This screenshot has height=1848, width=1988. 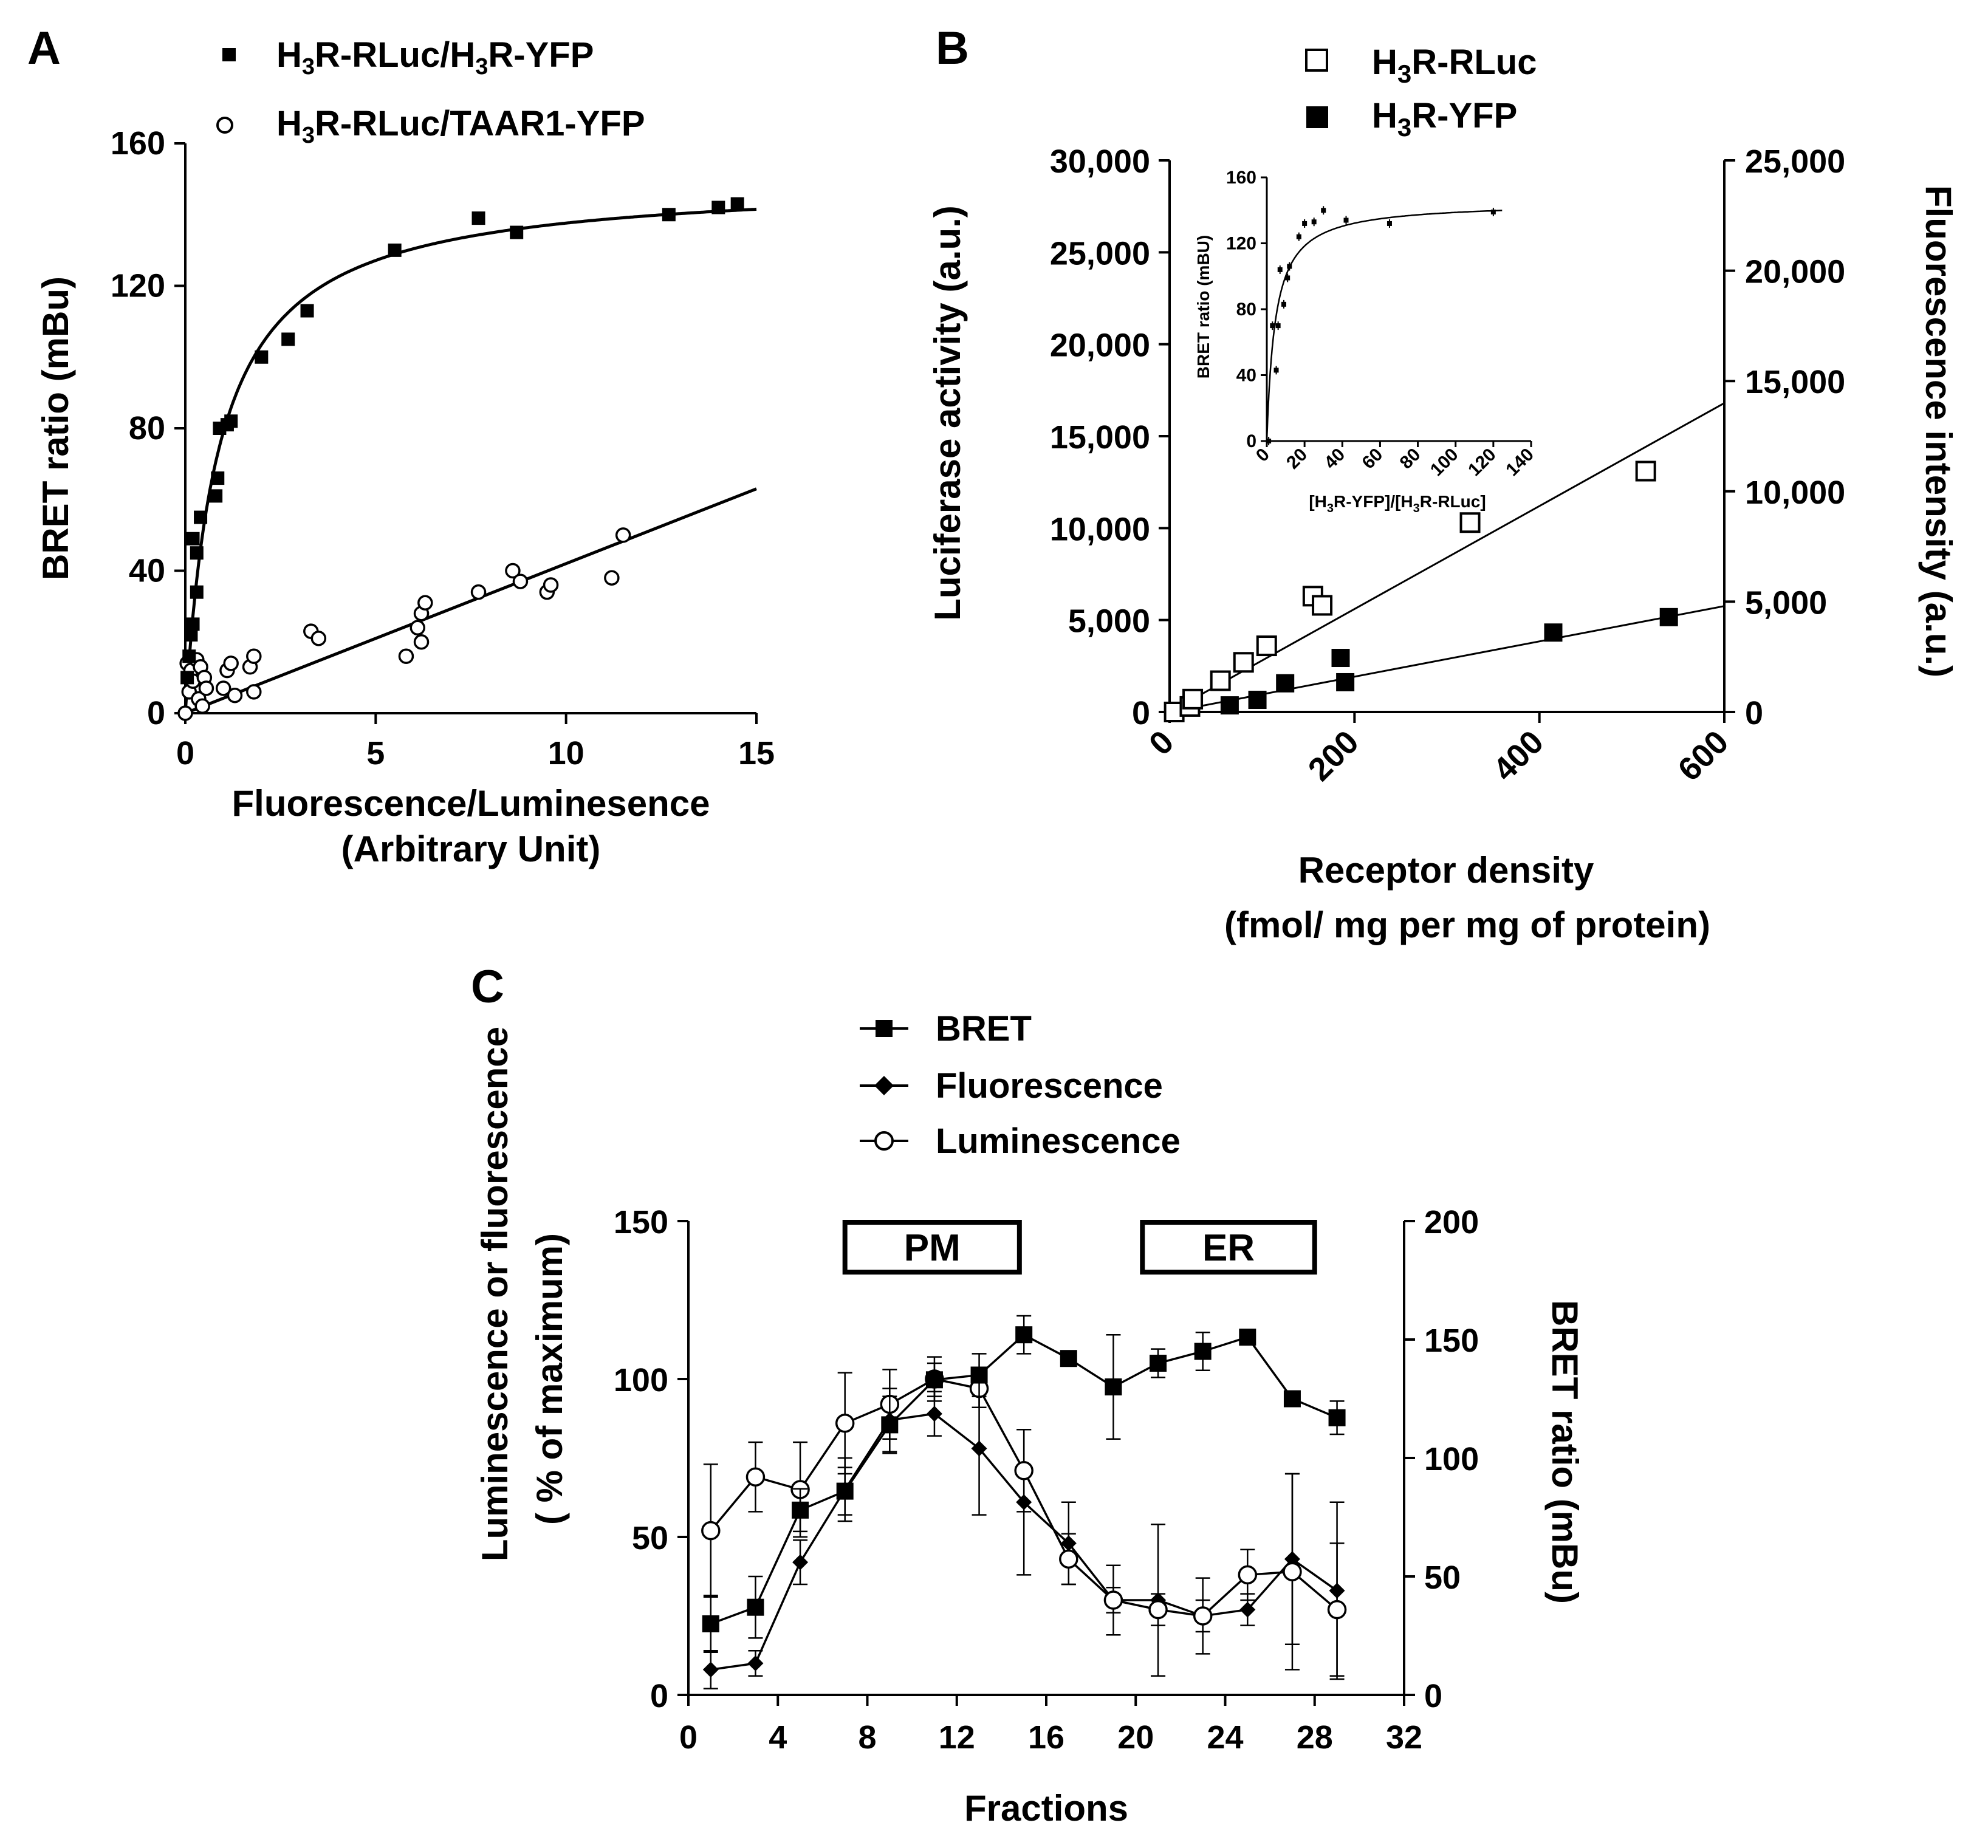 What do you see at coordinates (641, 1222) in the screenshot?
I see `left-y-tick-label: 150` at bounding box center [641, 1222].